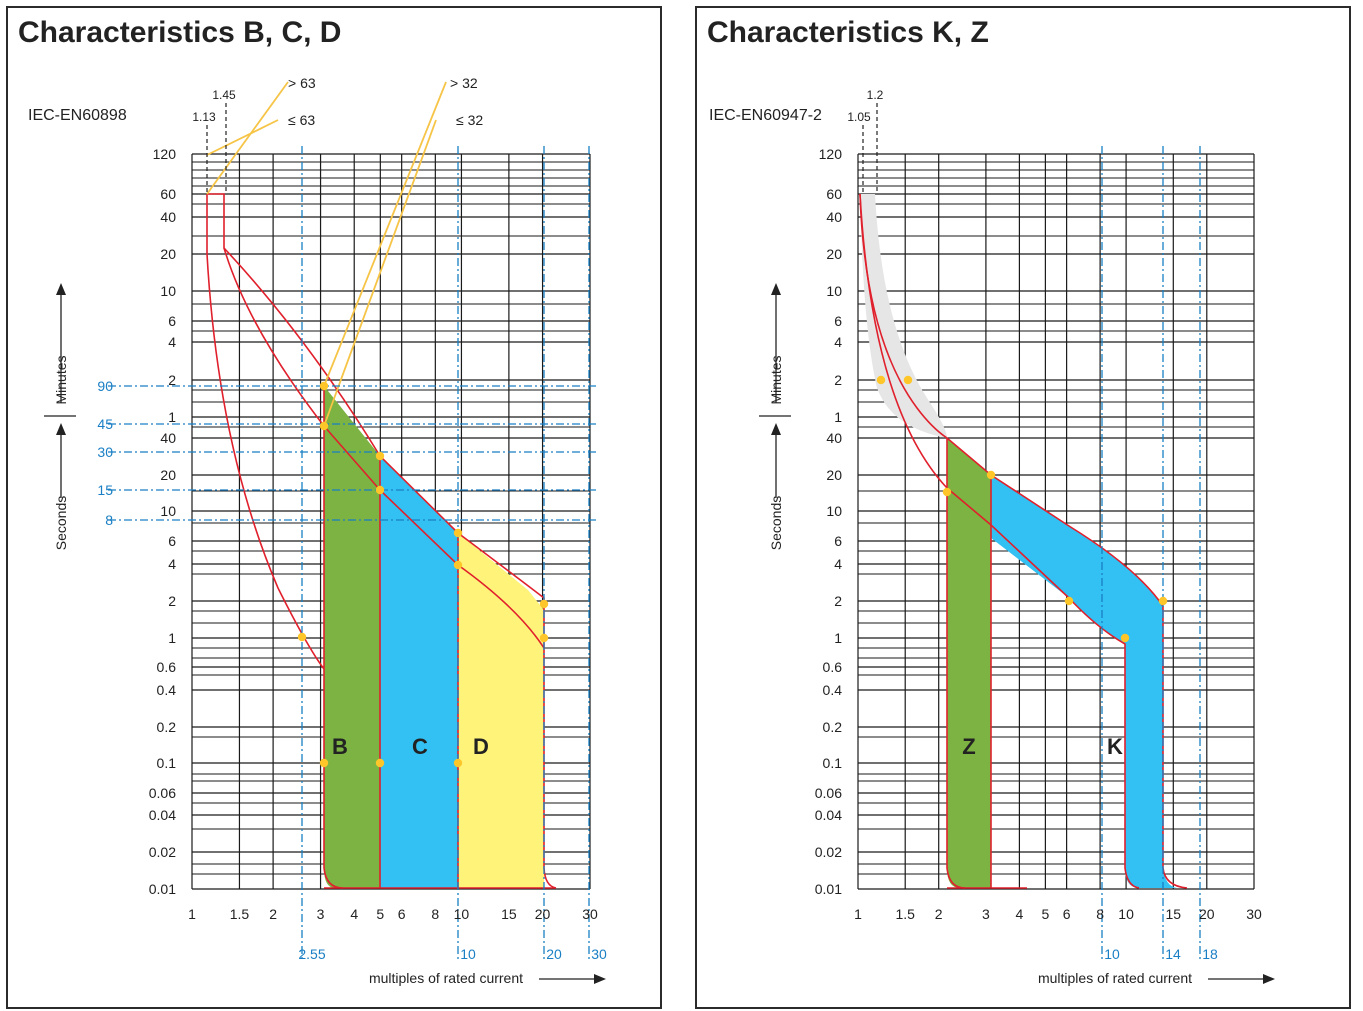  Describe the element at coordinates (462, 914) in the screenshot. I see `x-tick-label: 10` at that location.